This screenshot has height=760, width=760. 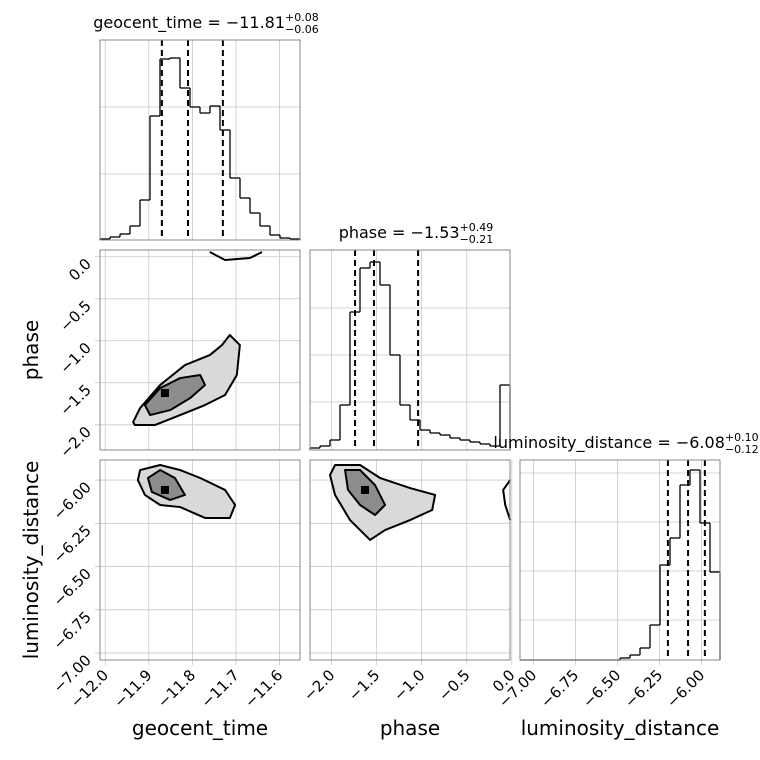 I want to click on x-axis-label: luminosity_distance, so click(x=620, y=728).